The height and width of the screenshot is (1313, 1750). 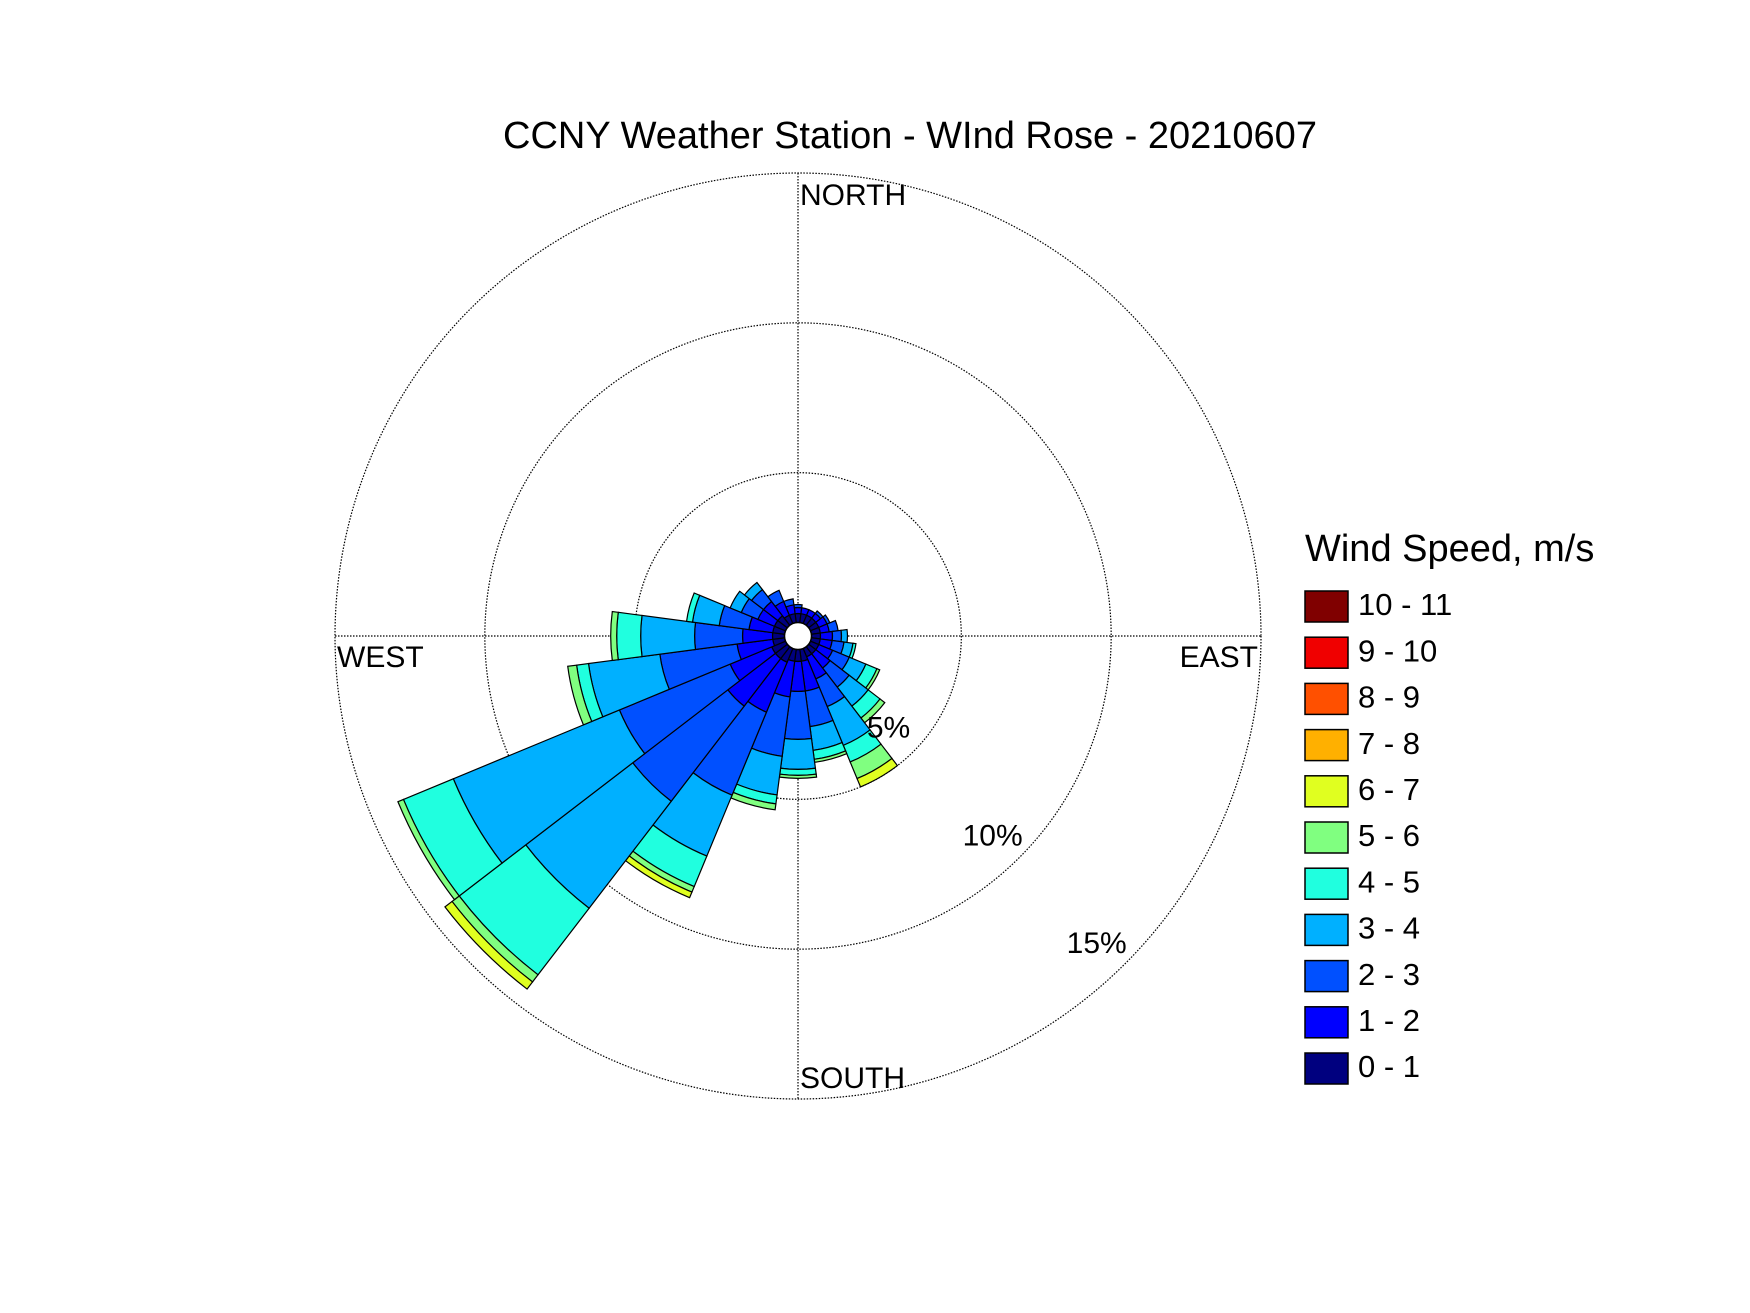 I want to click on legend-label: 4 - 5, so click(x=1389, y=881).